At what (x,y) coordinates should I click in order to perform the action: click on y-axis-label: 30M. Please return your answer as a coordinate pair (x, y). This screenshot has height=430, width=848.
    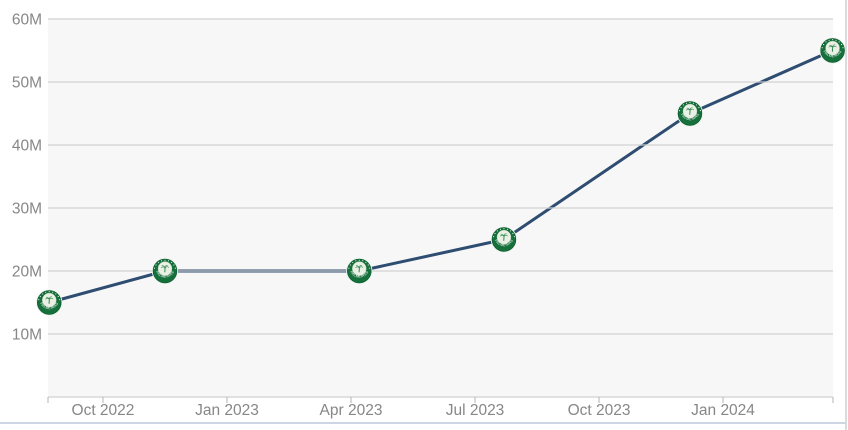
    Looking at the image, I should click on (27, 209).